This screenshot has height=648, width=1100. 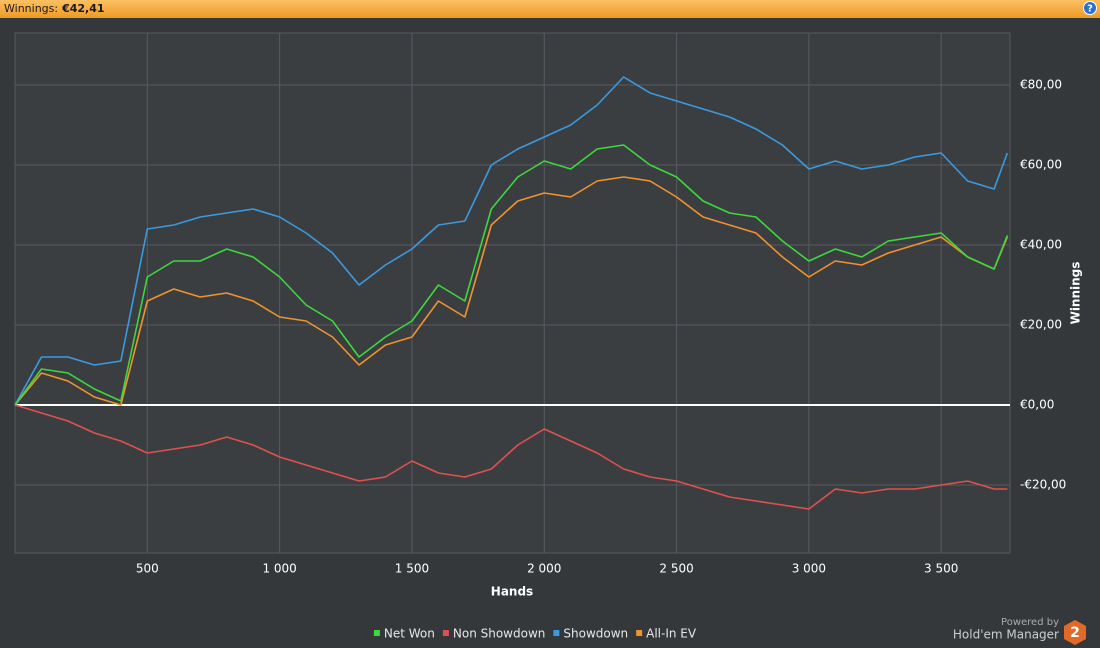 I want to click on legend-label: Non Showdown, so click(x=499, y=634).